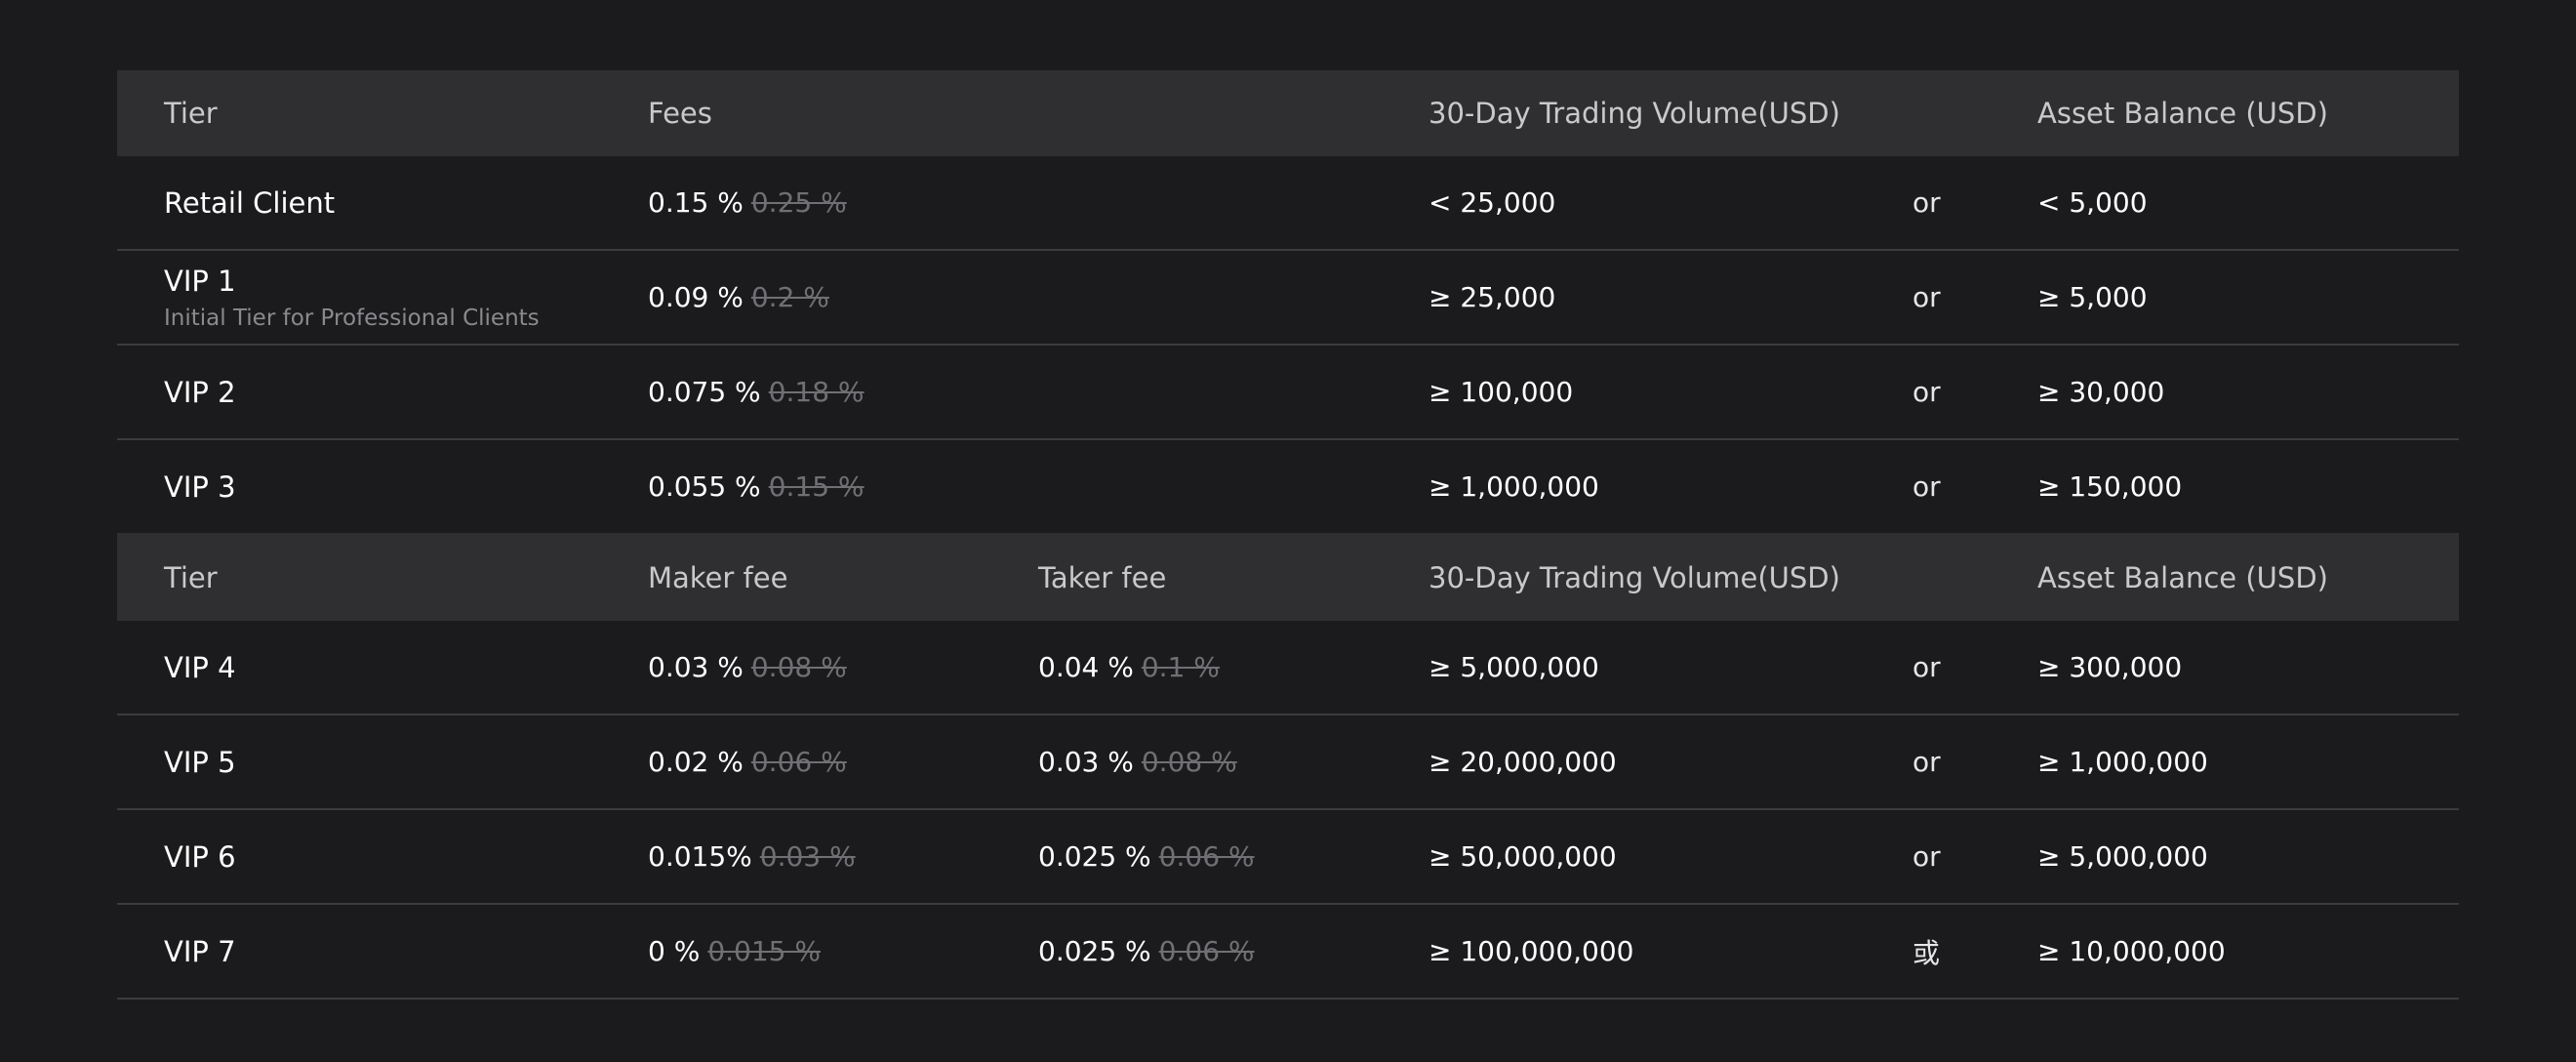  Describe the element at coordinates (674, 951) in the screenshot. I see `maker-fee-current: 0 %` at that location.